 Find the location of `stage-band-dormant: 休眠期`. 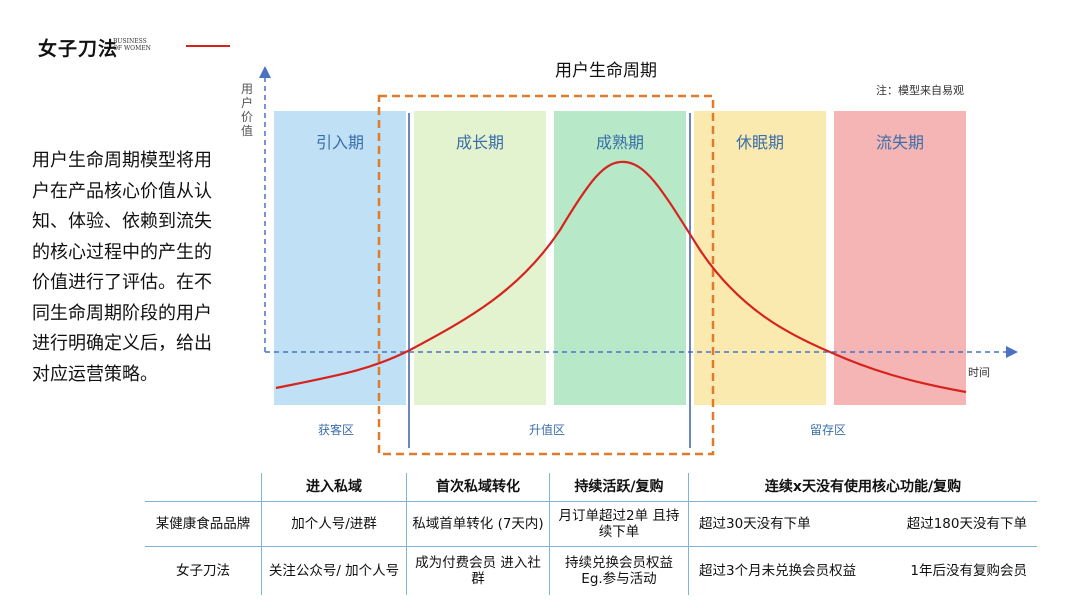

stage-band-dormant: 休眠期 is located at coordinates (760, 258).